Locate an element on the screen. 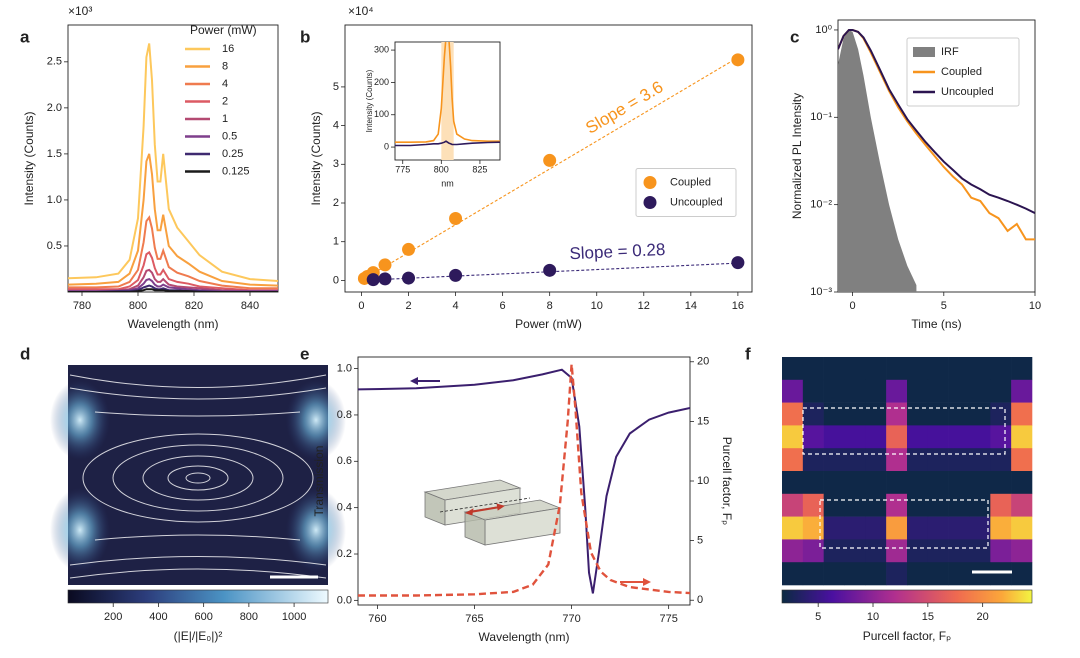 The width and height of the screenshot is (1080, 658). x-tick-label: 840 is located at coordinates (250, 306).